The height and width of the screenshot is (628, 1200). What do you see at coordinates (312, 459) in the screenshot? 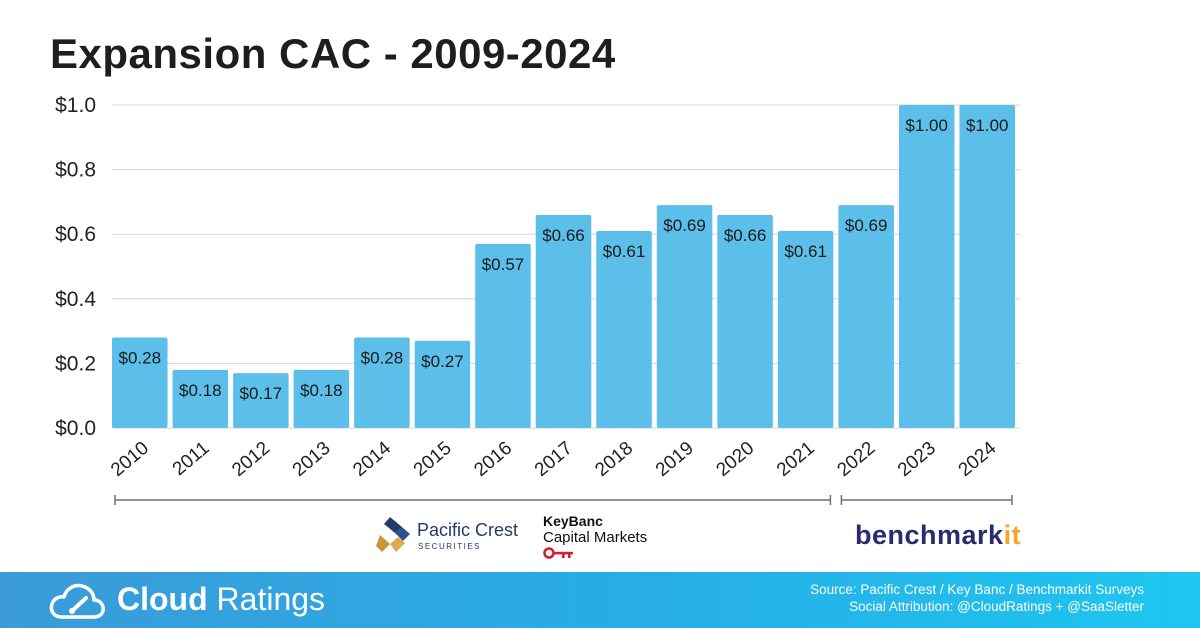
I see `x-tick-label: 2013` at bounding box center [312, 459].